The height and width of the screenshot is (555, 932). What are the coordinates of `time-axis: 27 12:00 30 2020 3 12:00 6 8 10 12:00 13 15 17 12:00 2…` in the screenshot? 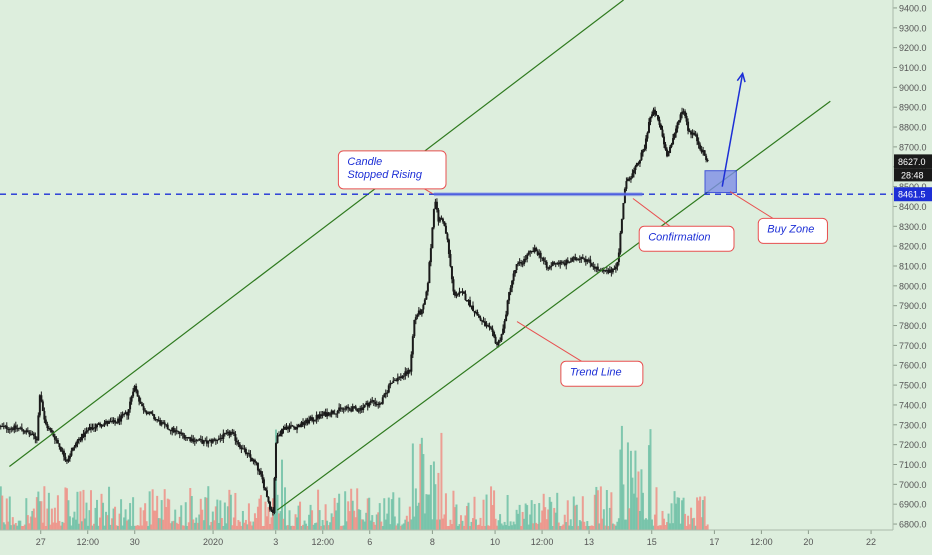 It's located at (446, 538).